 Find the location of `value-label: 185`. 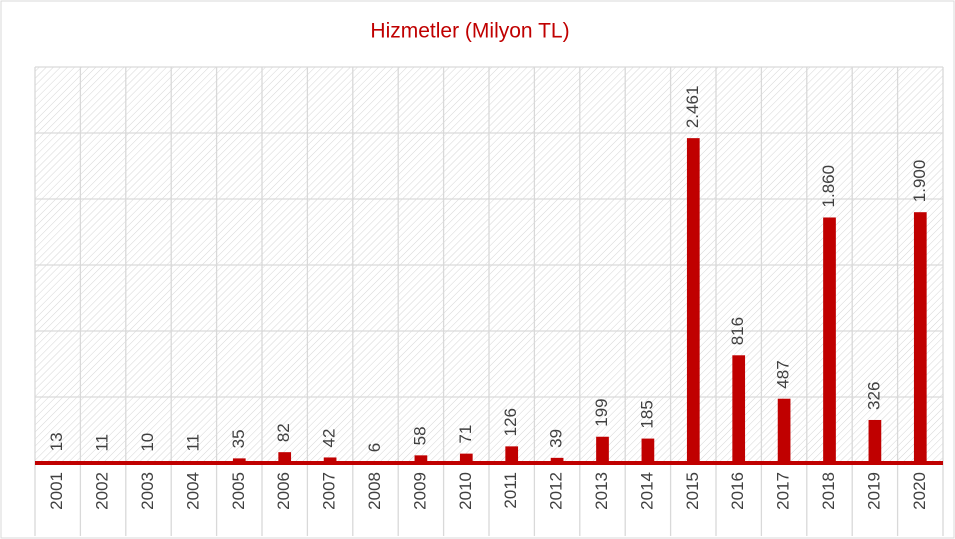

value-label: 185 is located at coordinates (646, 414).